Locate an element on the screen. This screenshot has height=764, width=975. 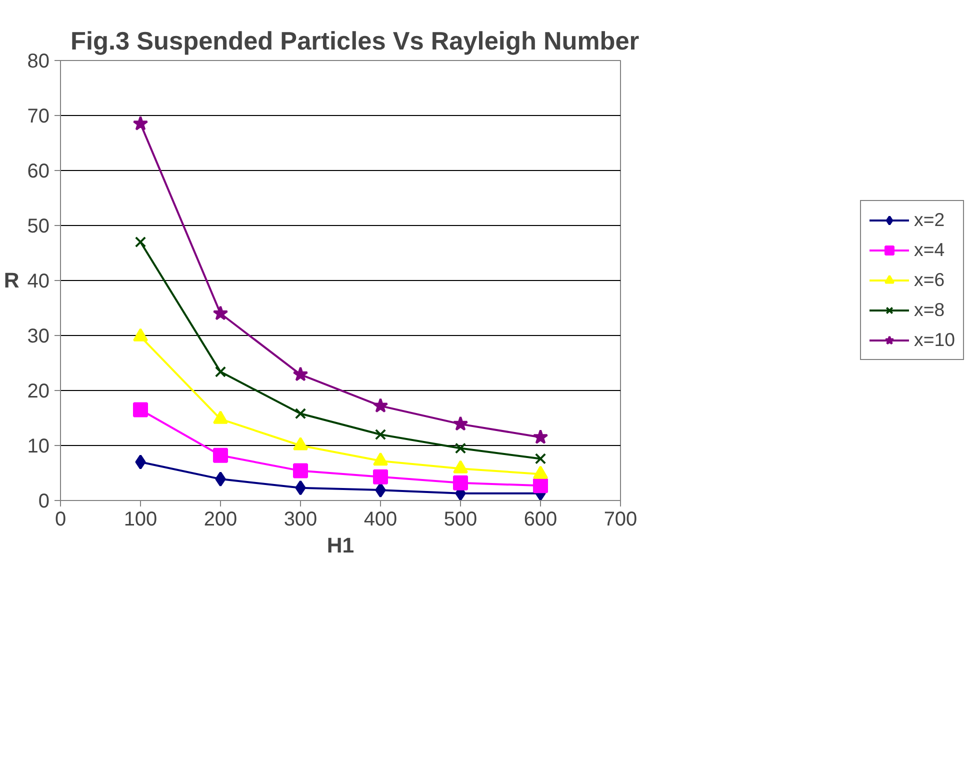
x-tick-label: 200 is located at coordinates (221, 519).